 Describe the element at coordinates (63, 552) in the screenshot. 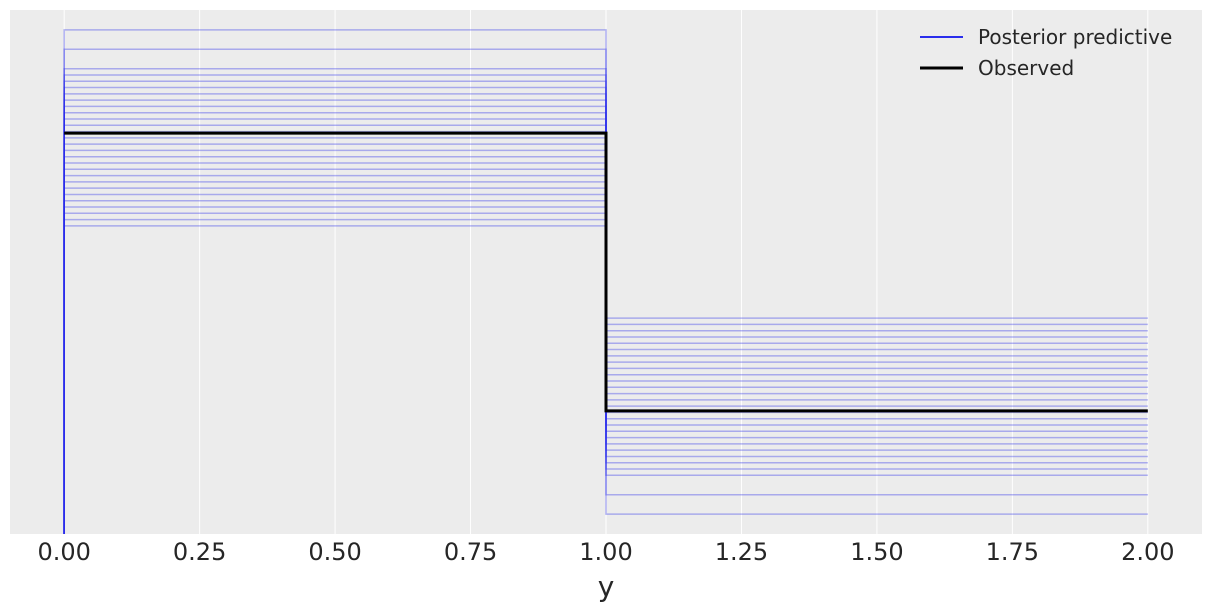

I see `x-tick-label: 0.00` at that location.